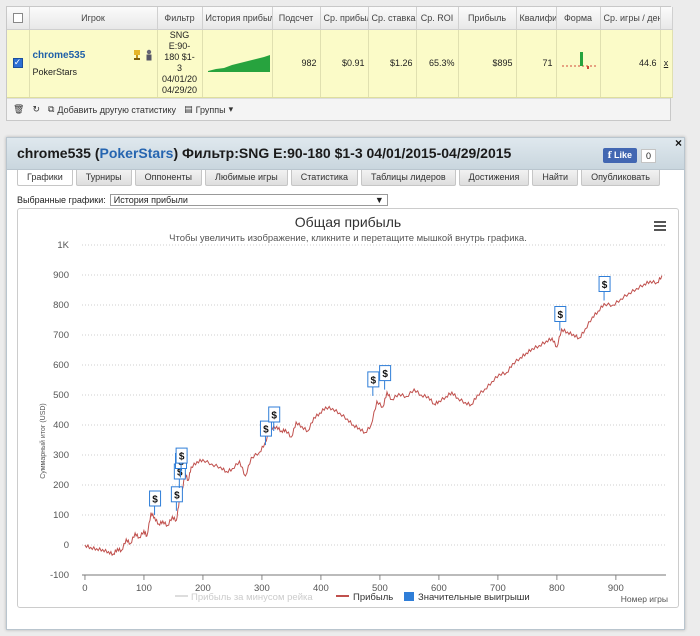  I want to click on x-tick-label: 700, so click(498, 588).